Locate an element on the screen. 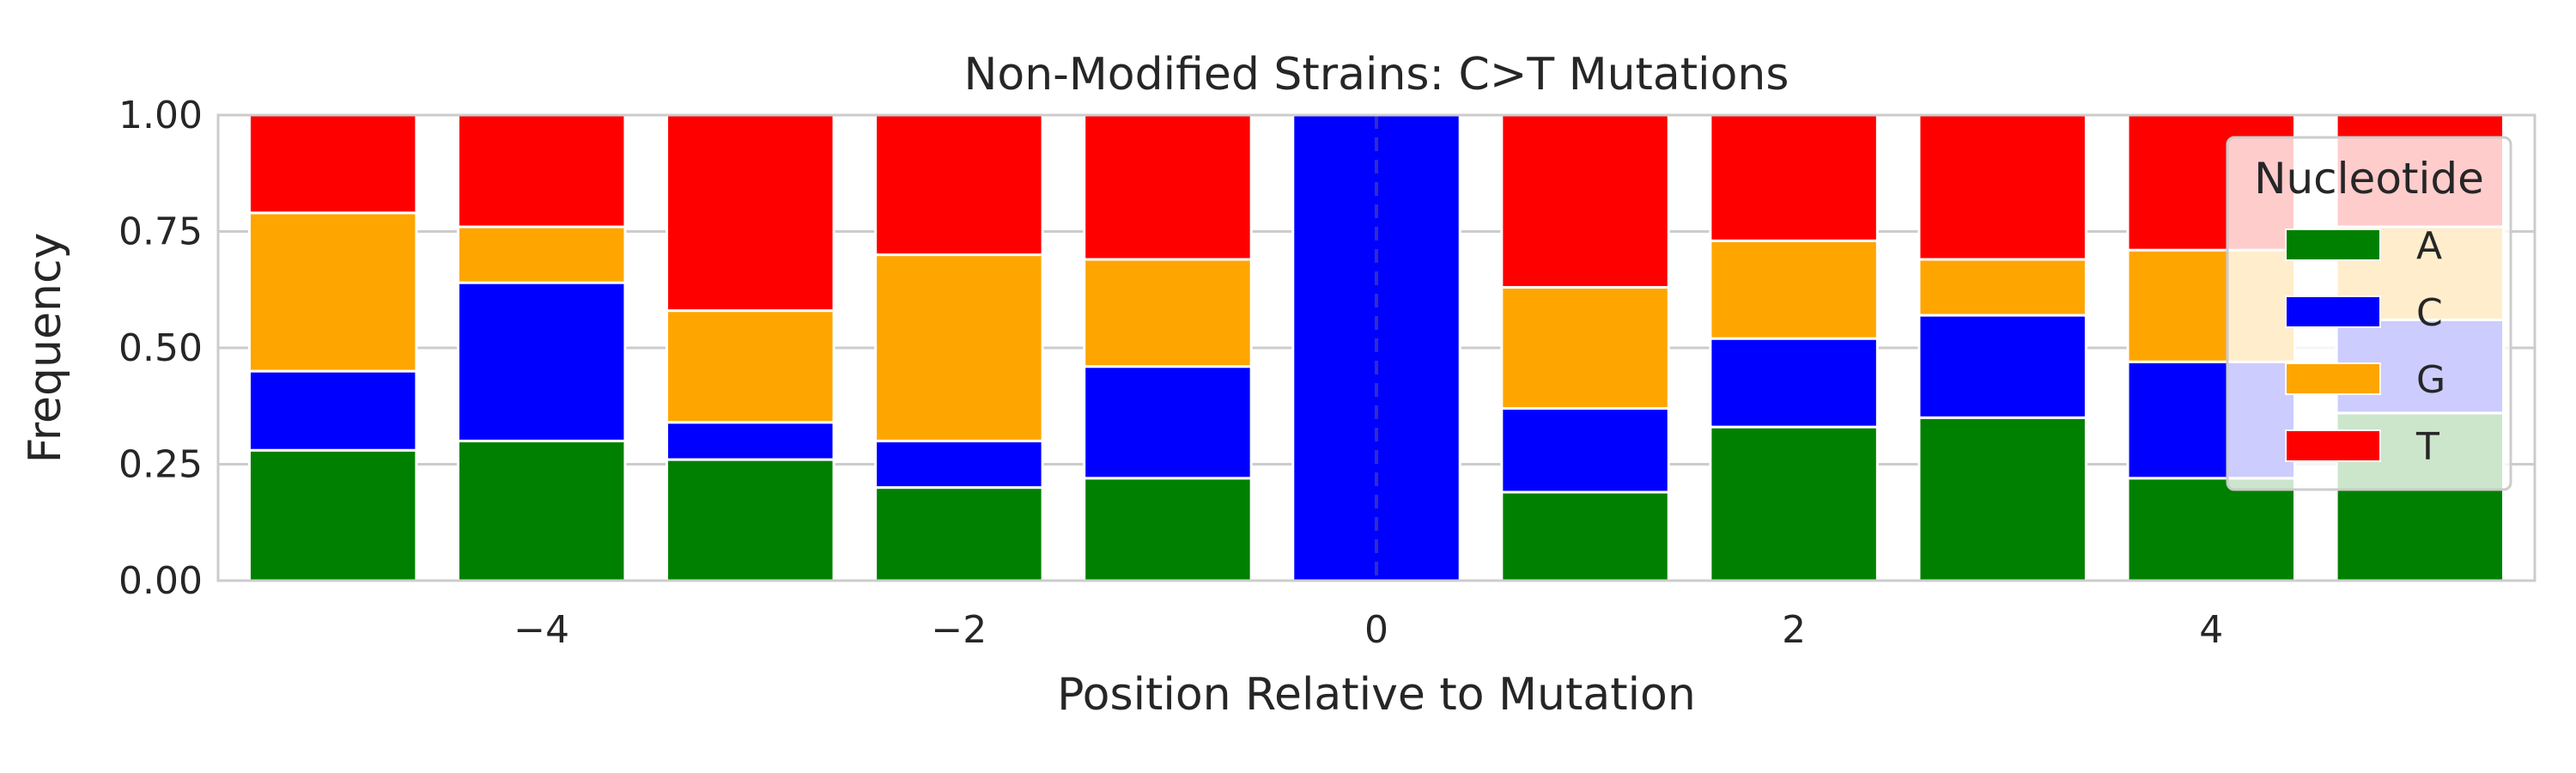 This screenshot has height=773, width=2576. chart-title: Non-Modified Strains: C>T Mutations is located at coordinates (1376, 74).